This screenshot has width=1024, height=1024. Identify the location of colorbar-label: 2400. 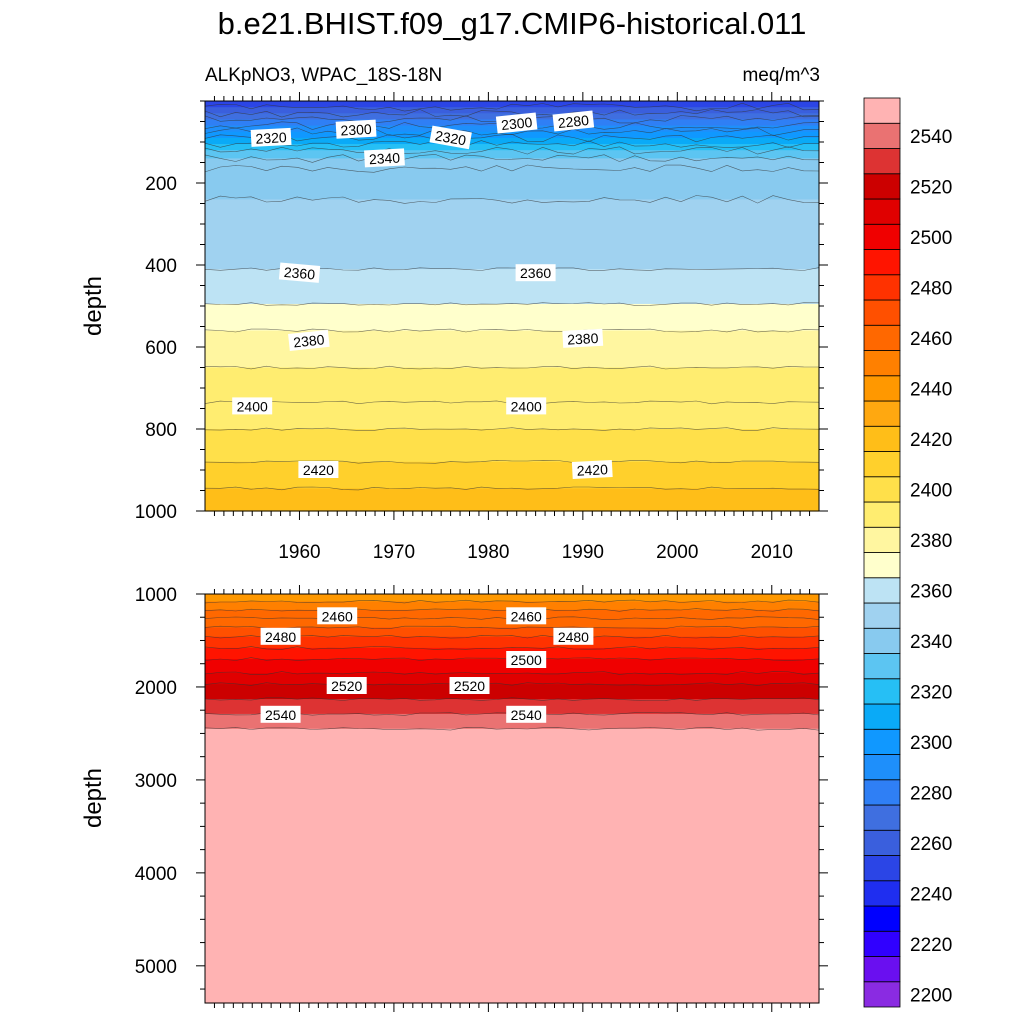
(931, 490).